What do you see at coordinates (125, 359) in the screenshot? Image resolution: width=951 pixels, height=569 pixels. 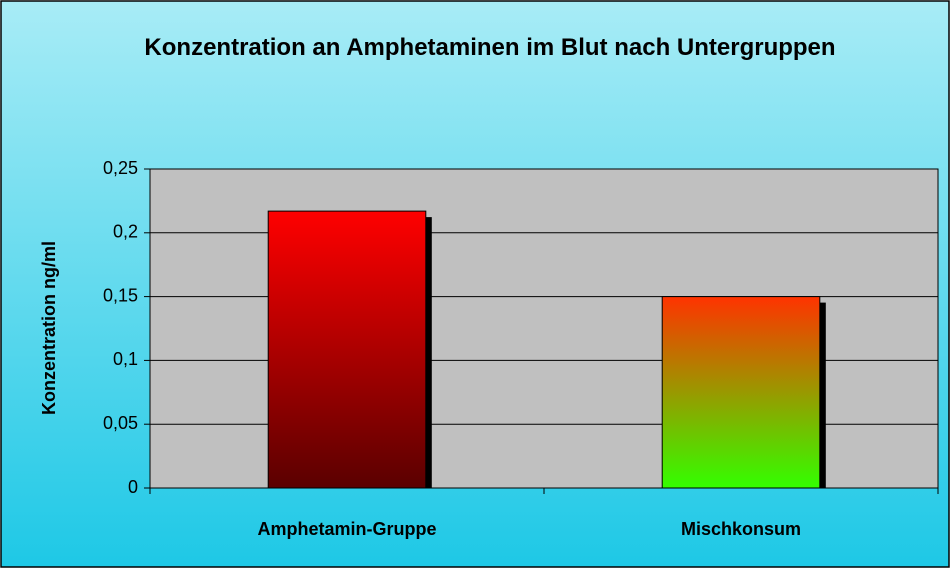 I see `y-tick-label: 0,1` at bounding box center [125, 359].